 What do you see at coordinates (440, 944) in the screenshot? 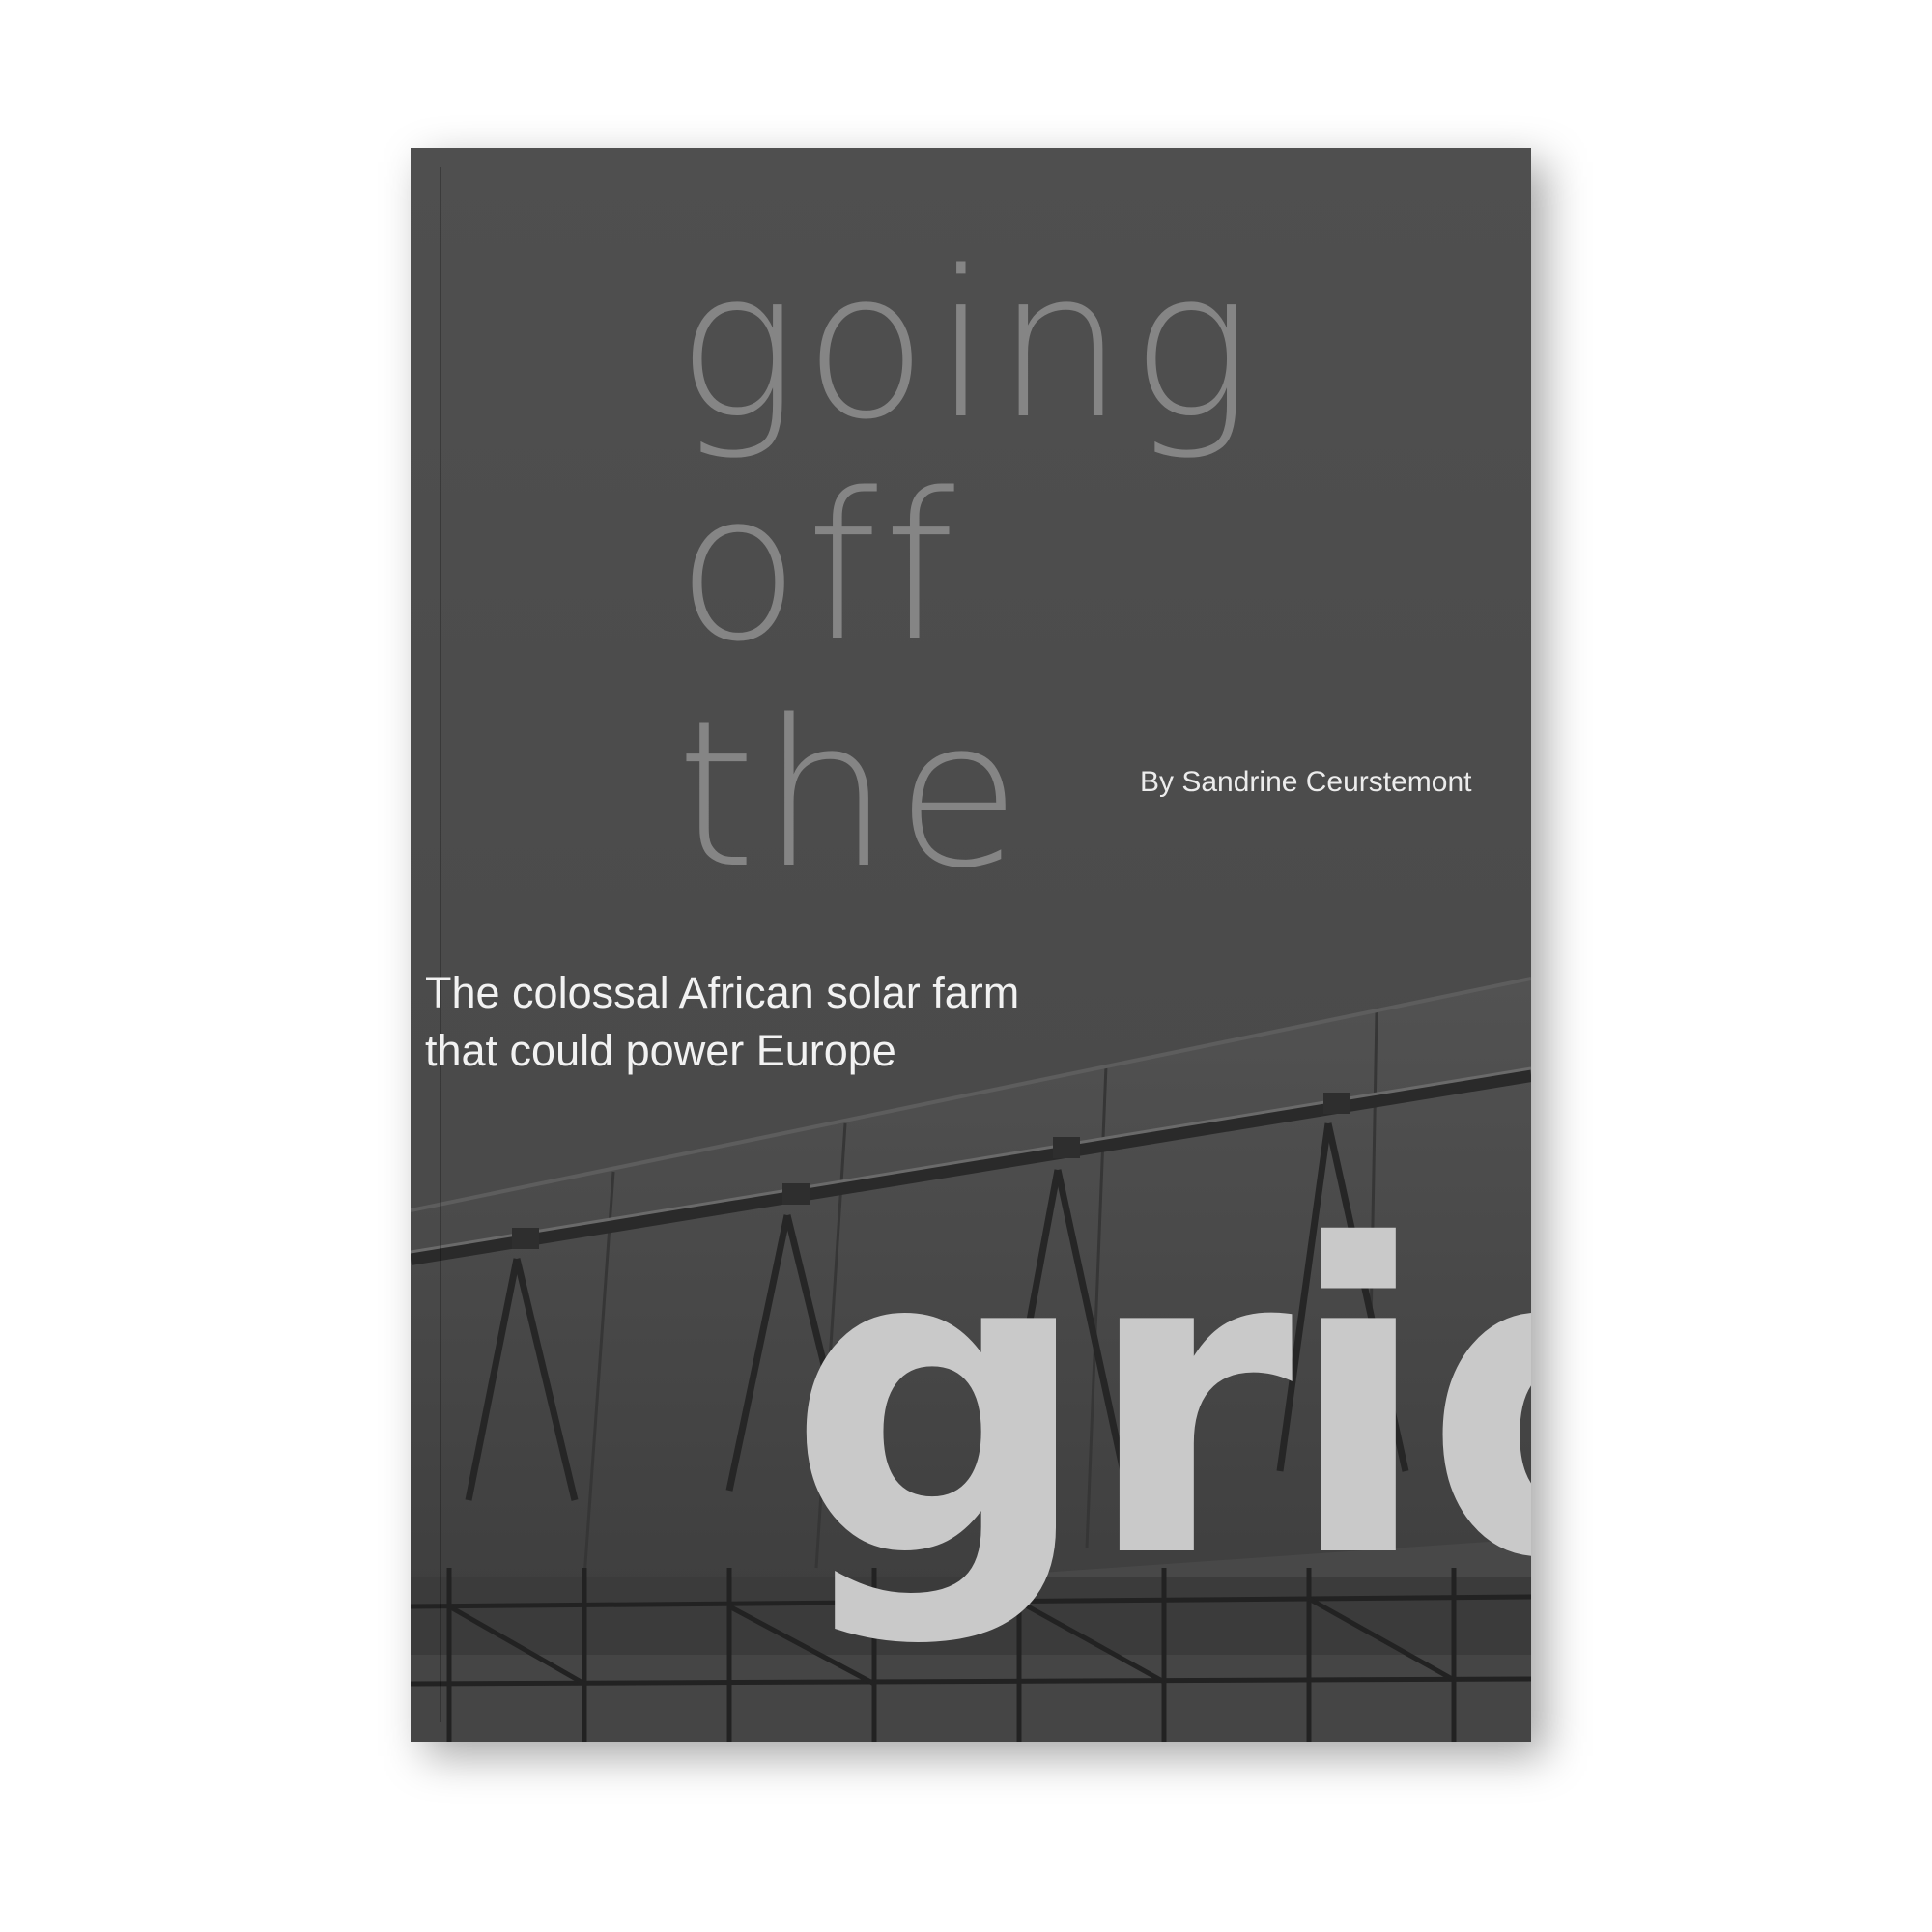
I see `spine-crease` at bounding box center [440, 944].